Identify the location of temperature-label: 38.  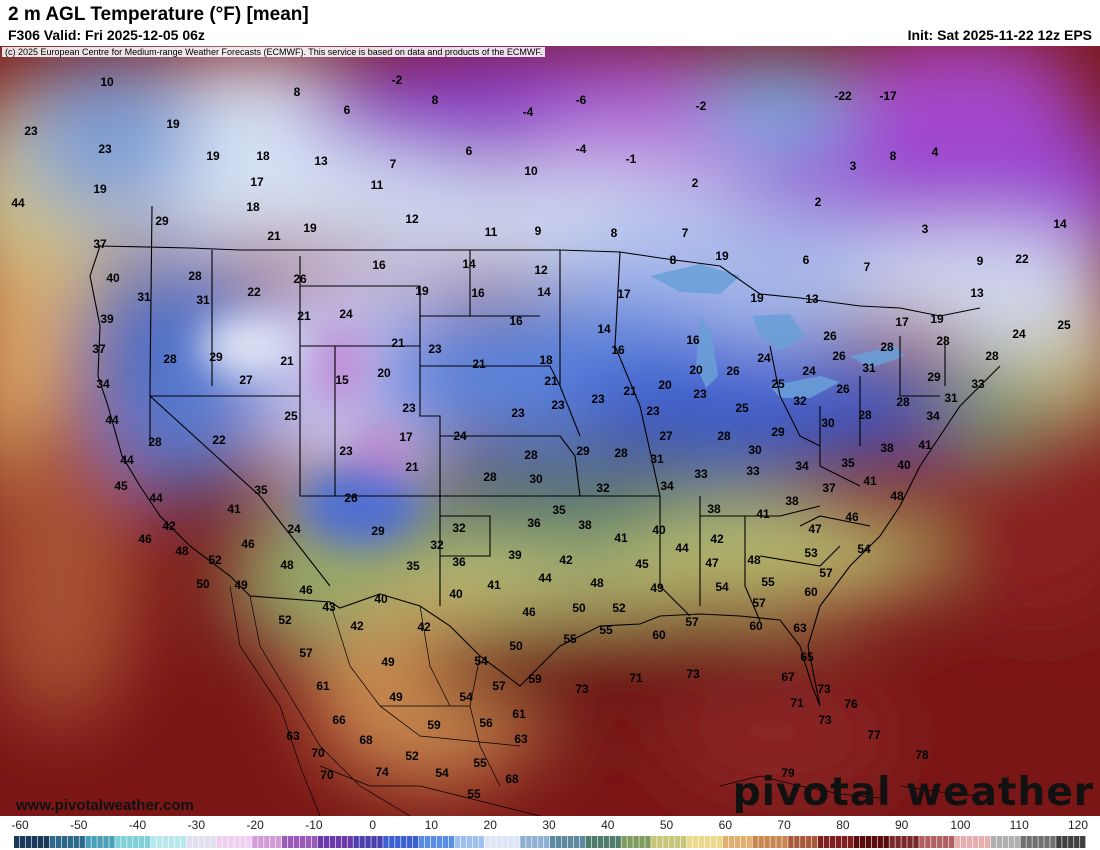
(792, 501).